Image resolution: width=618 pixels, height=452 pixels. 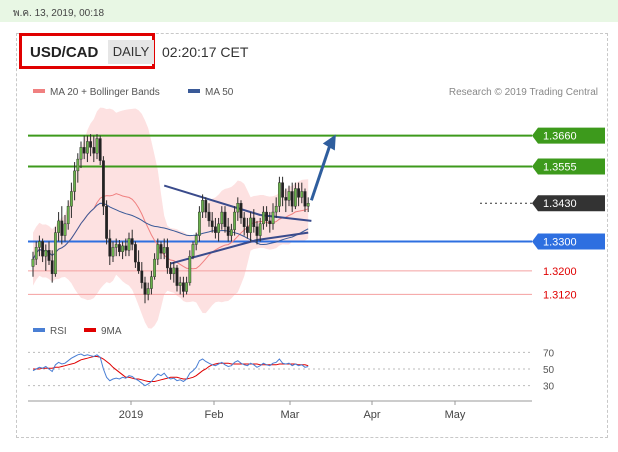 What do you see at coordinates (290, 415) in the screenshot?
I see `x-axis-label: Mar` at bounding box center [290, 415].